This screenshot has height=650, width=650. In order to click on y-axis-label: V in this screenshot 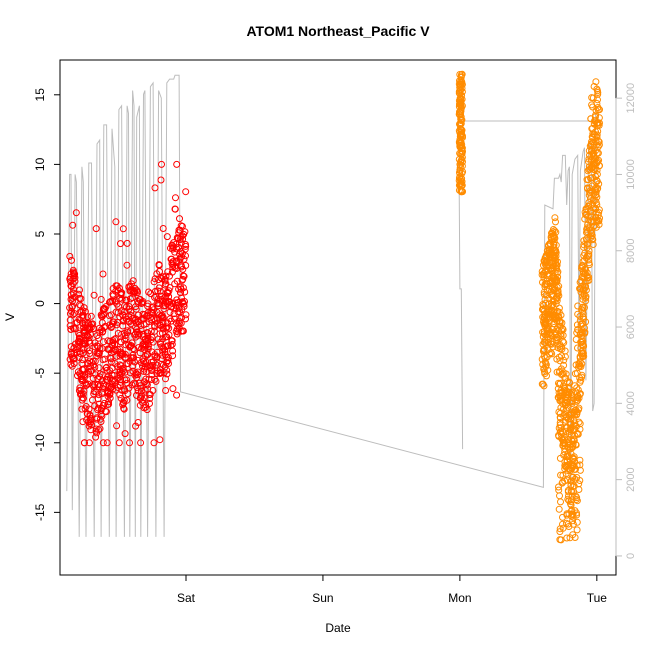, I will do `click(10, 317)`.